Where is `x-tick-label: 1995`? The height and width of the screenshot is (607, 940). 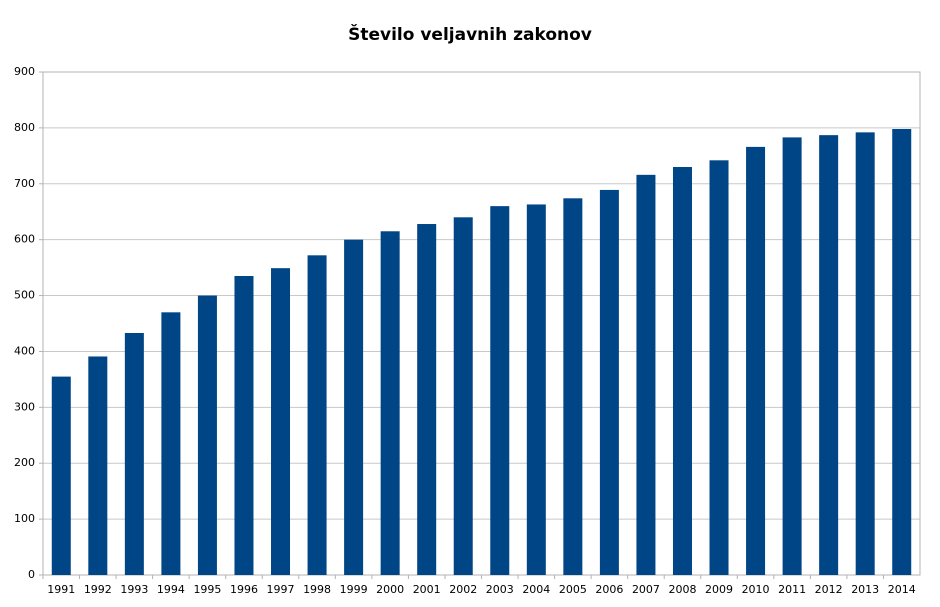 x-tick-label: 1995 is located at coordinates (207, 589).